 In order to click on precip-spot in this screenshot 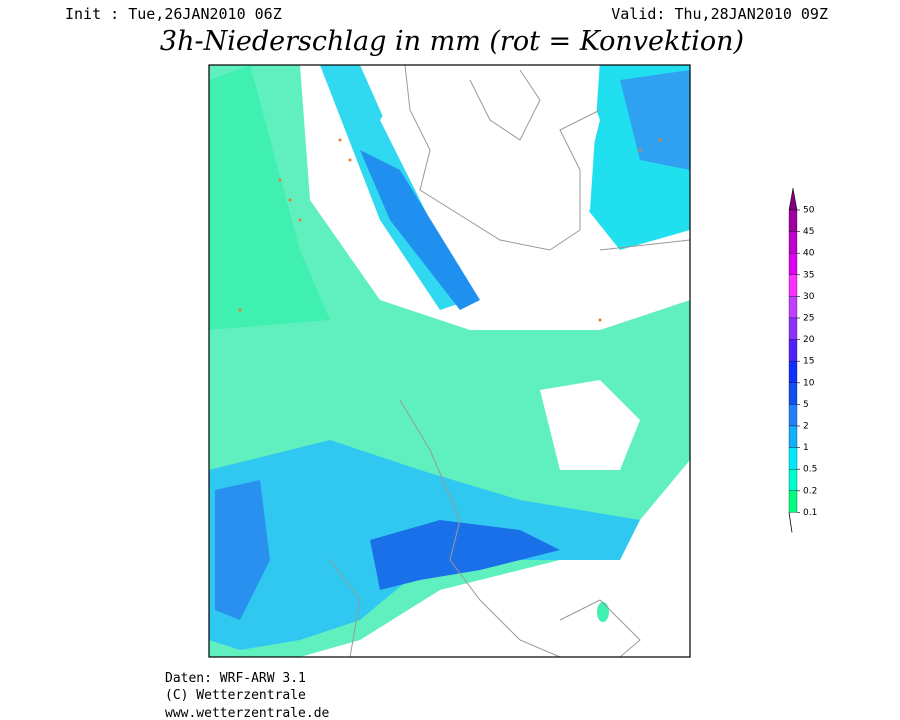, I will do `click(603, 612)`.